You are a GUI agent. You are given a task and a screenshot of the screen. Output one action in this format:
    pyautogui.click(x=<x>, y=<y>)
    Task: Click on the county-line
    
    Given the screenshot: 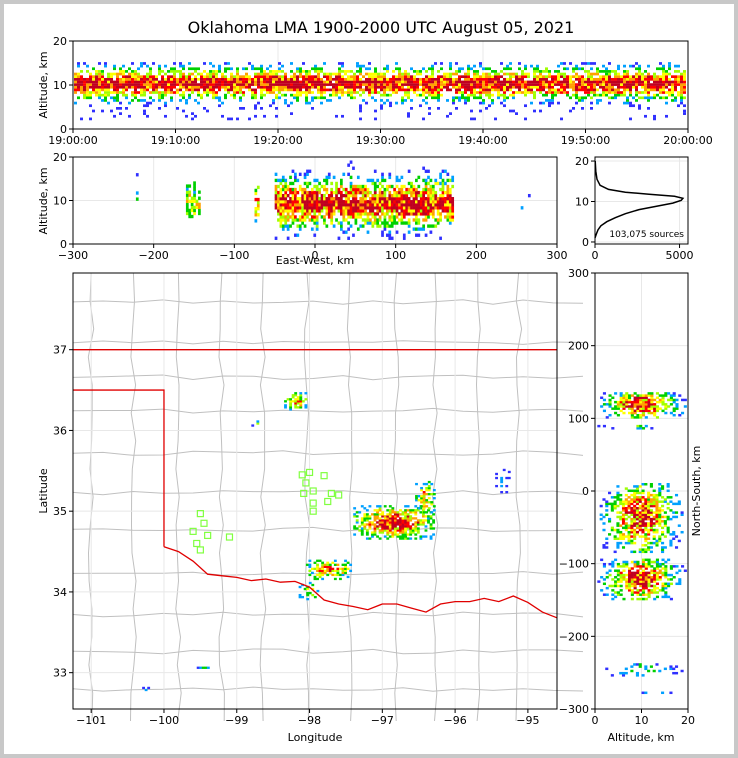 What is the action you would take?
    pyautogui.click(x=328, y=342)
    